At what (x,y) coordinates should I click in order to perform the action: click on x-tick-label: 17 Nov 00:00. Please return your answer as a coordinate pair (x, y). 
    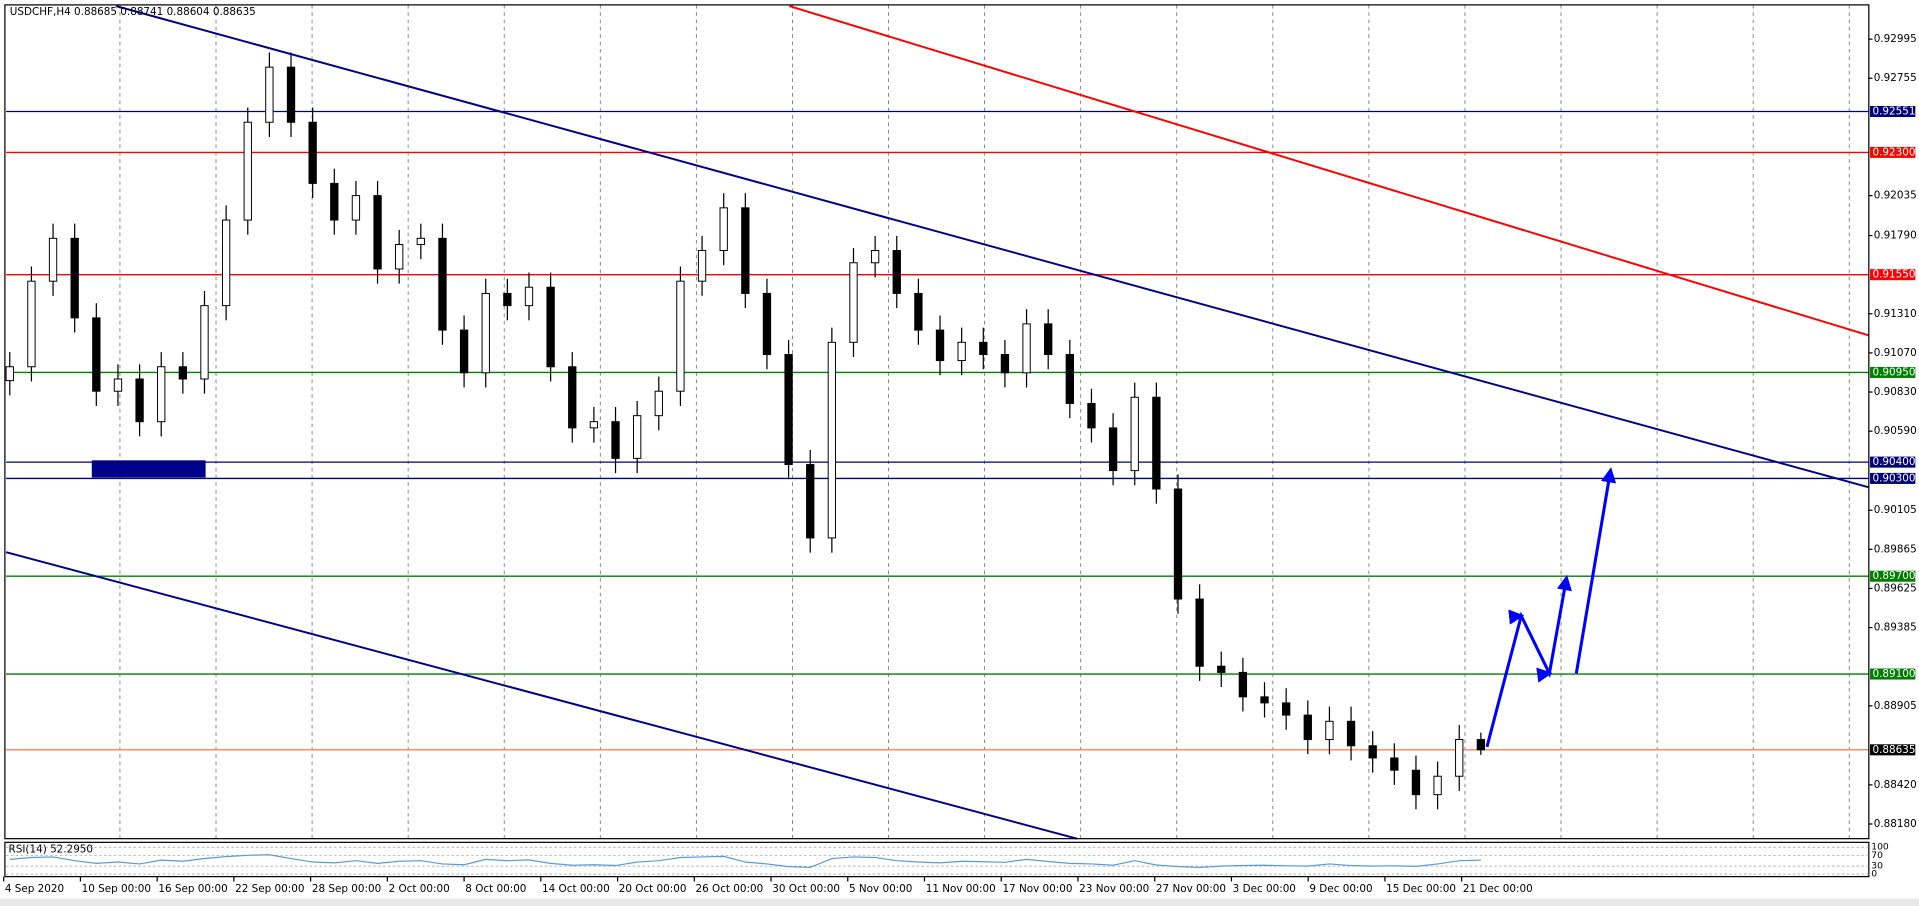
    Looking at the image, I should click on (1037, 889).